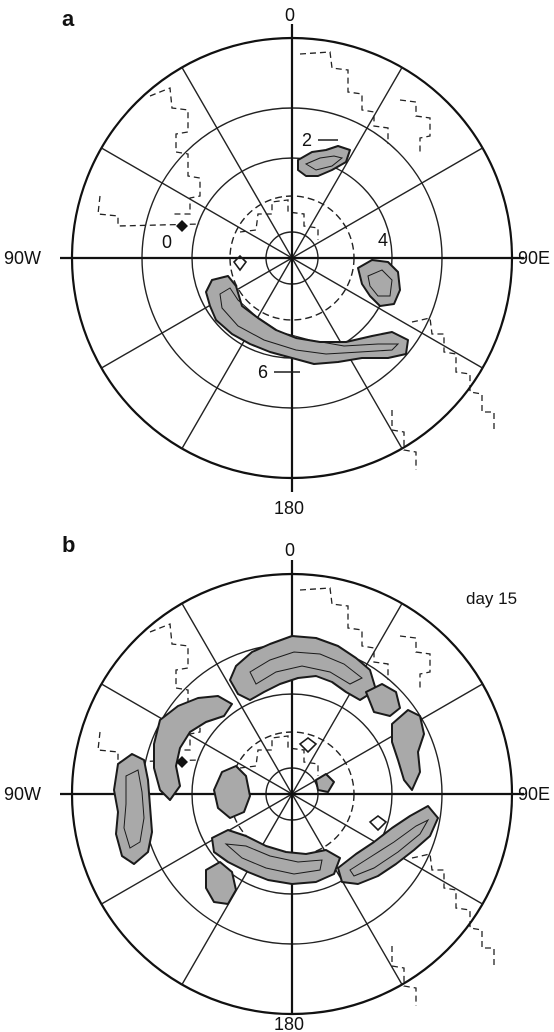  Describe the element at coordinates (289, 1023) in the screenshot. I see `panel-b-label-bottom: 180` at that location.